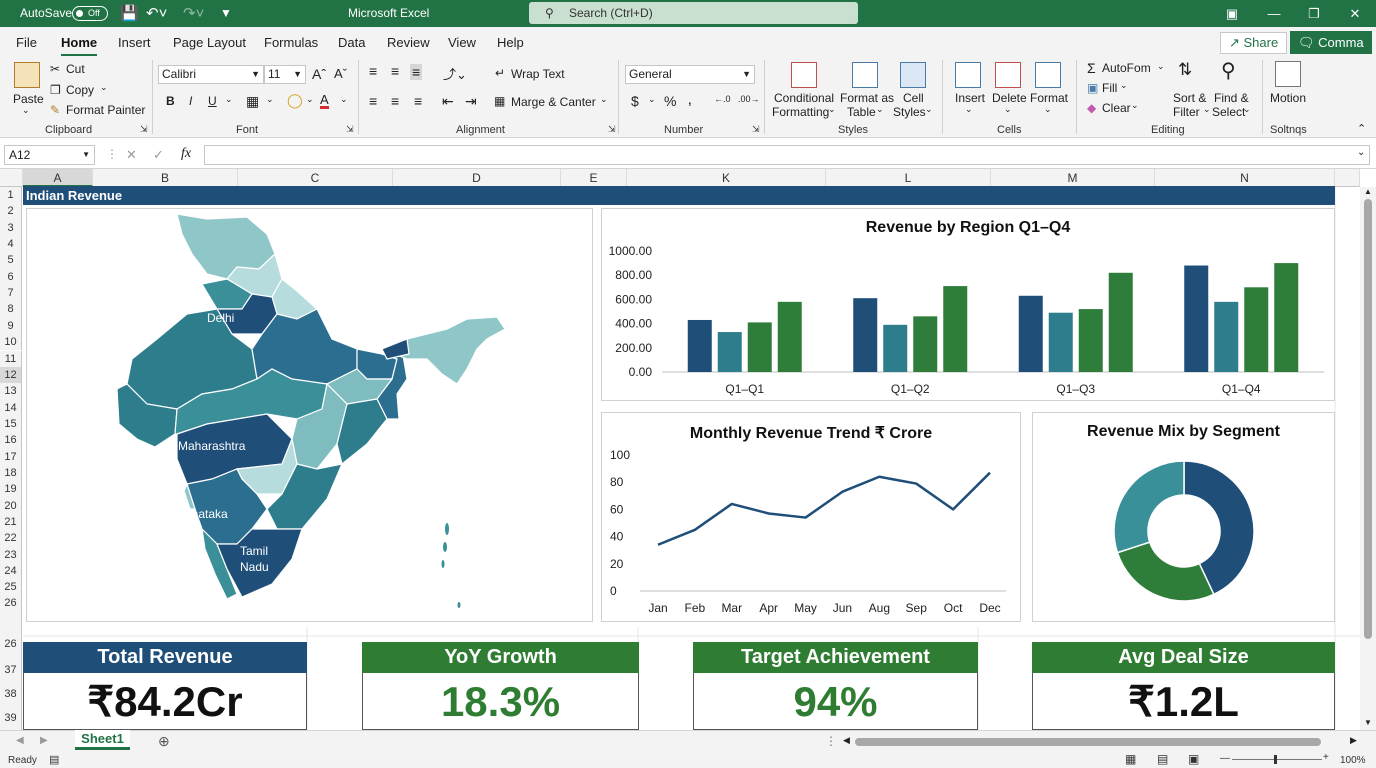 The image size is (1376, 768). I want to click on redo-icon: ↷˅, so click(194, 13).